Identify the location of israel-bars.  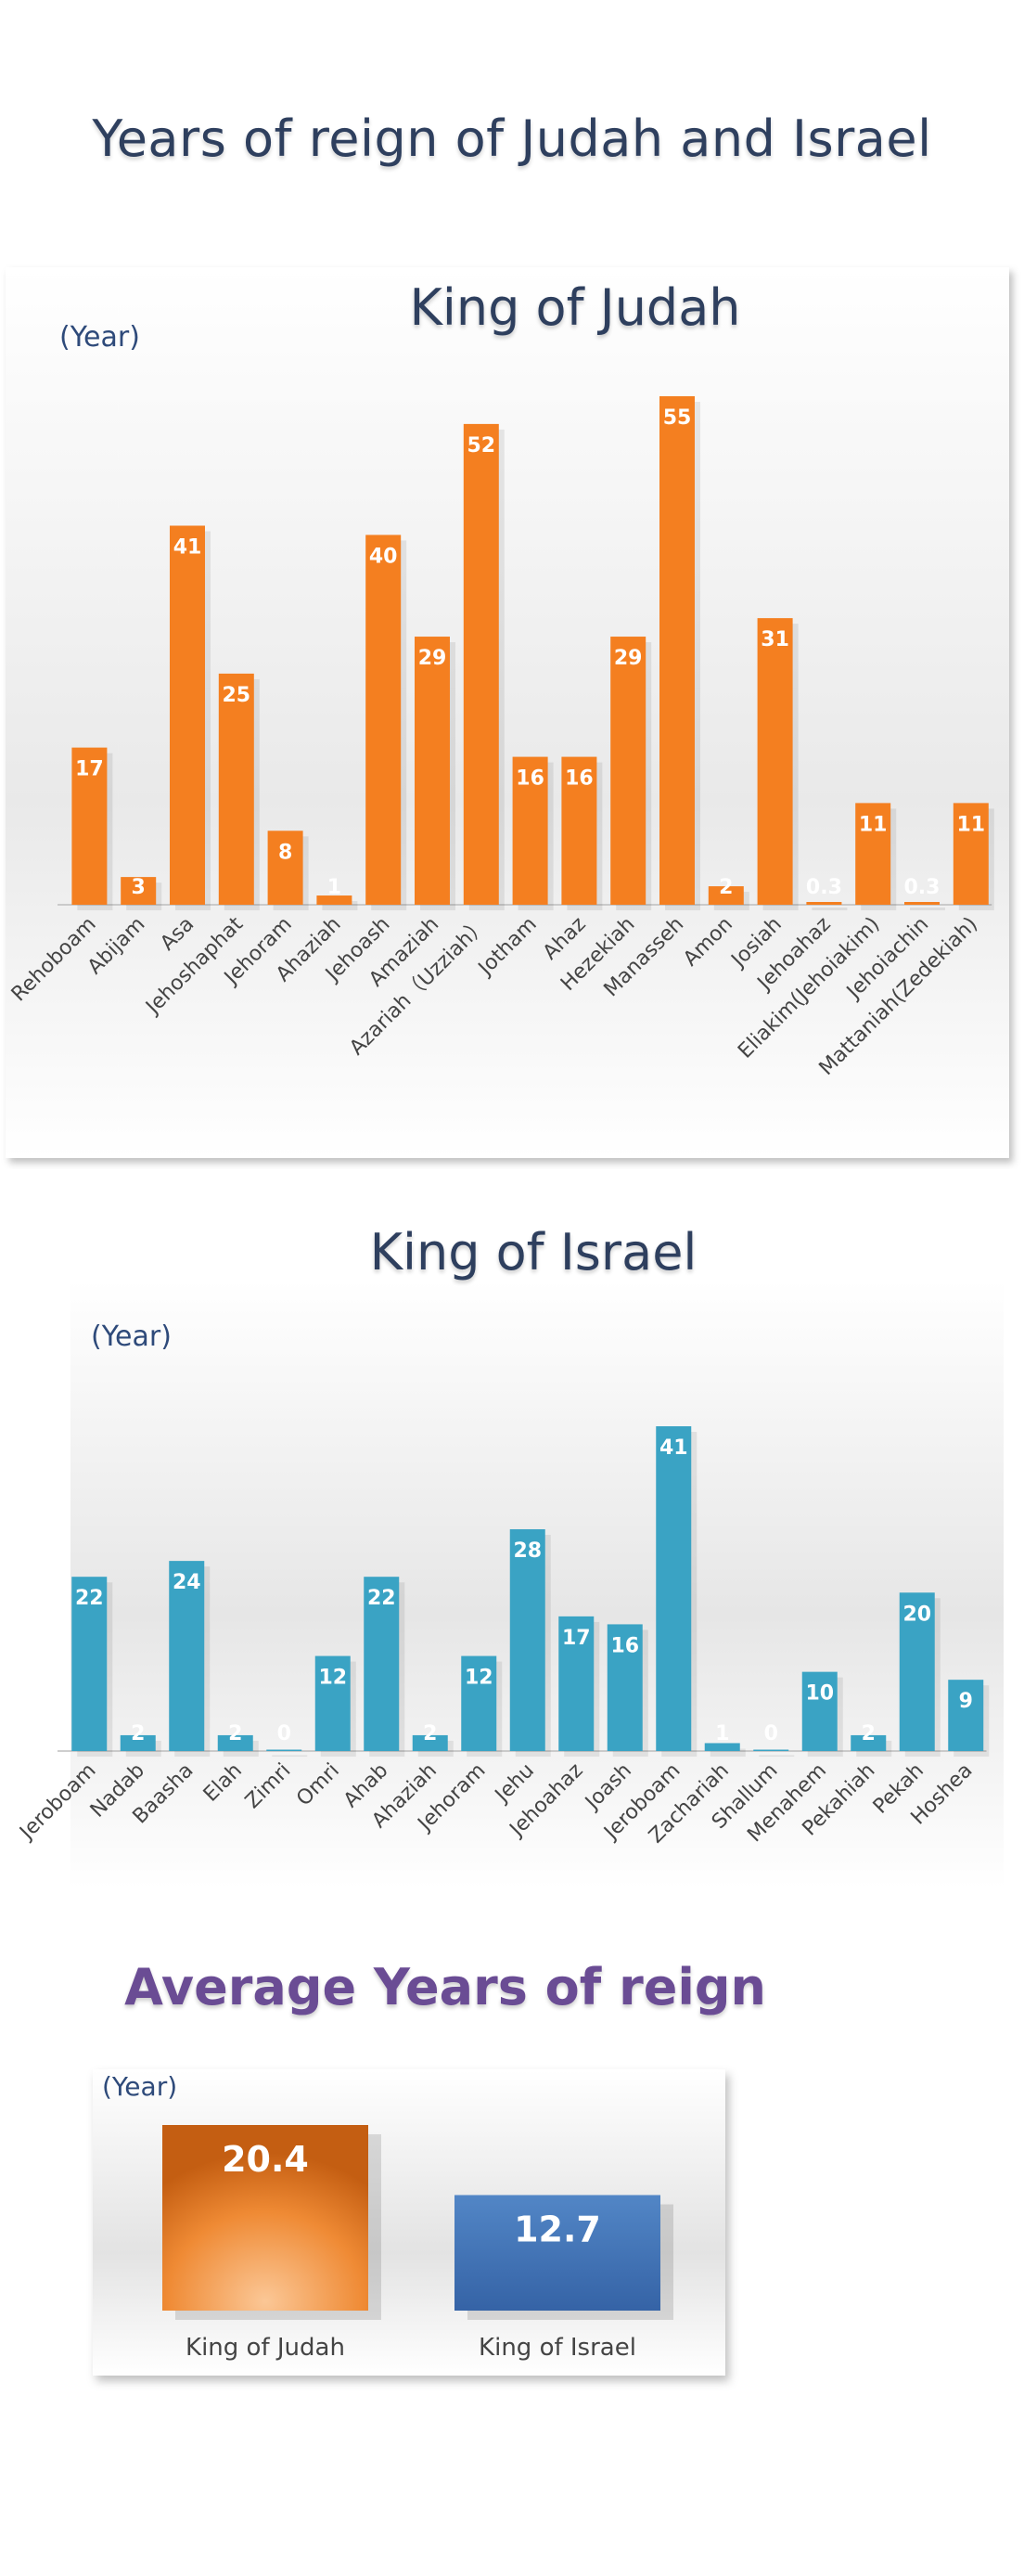
(524, 1591).